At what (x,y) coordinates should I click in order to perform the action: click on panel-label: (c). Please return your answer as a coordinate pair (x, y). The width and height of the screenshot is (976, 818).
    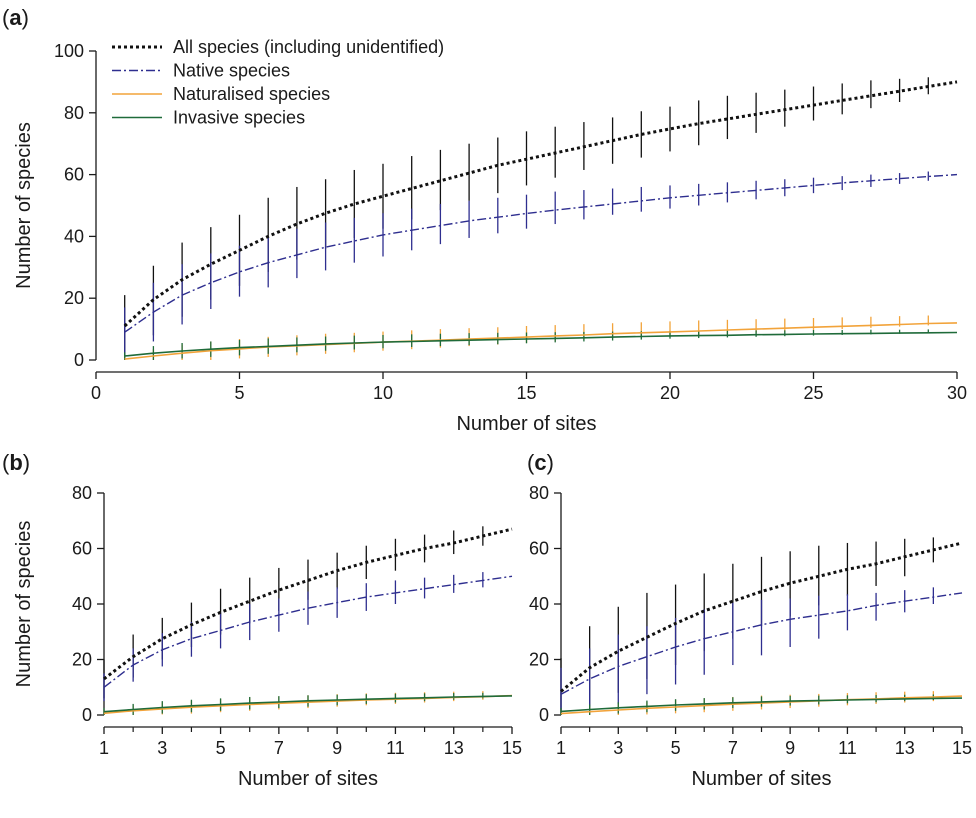
    Looking at the image, I should click on (540, 462).